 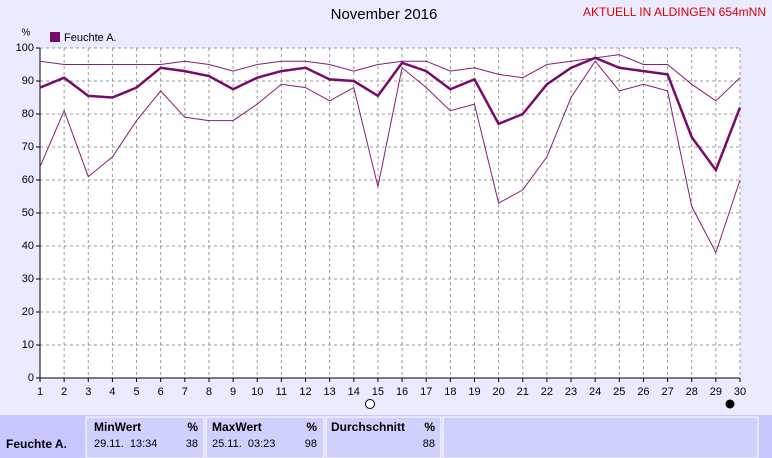 What do you see at coordinates (368, 427) in the screenshot?
I see `stats-header: Durchschnitt` at bounding box center [368, 427].